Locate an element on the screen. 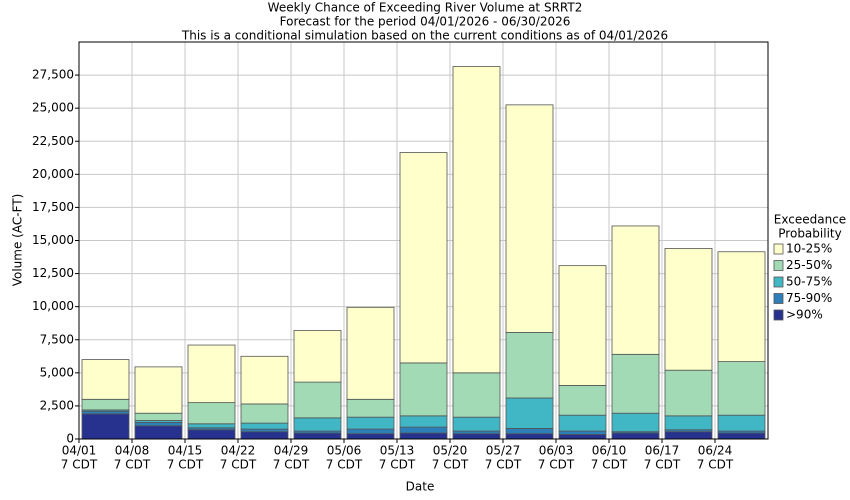 The width and height of the screenshot is (850, 500). y-tick-label: 5,000 is located at coordinates (57, 372).